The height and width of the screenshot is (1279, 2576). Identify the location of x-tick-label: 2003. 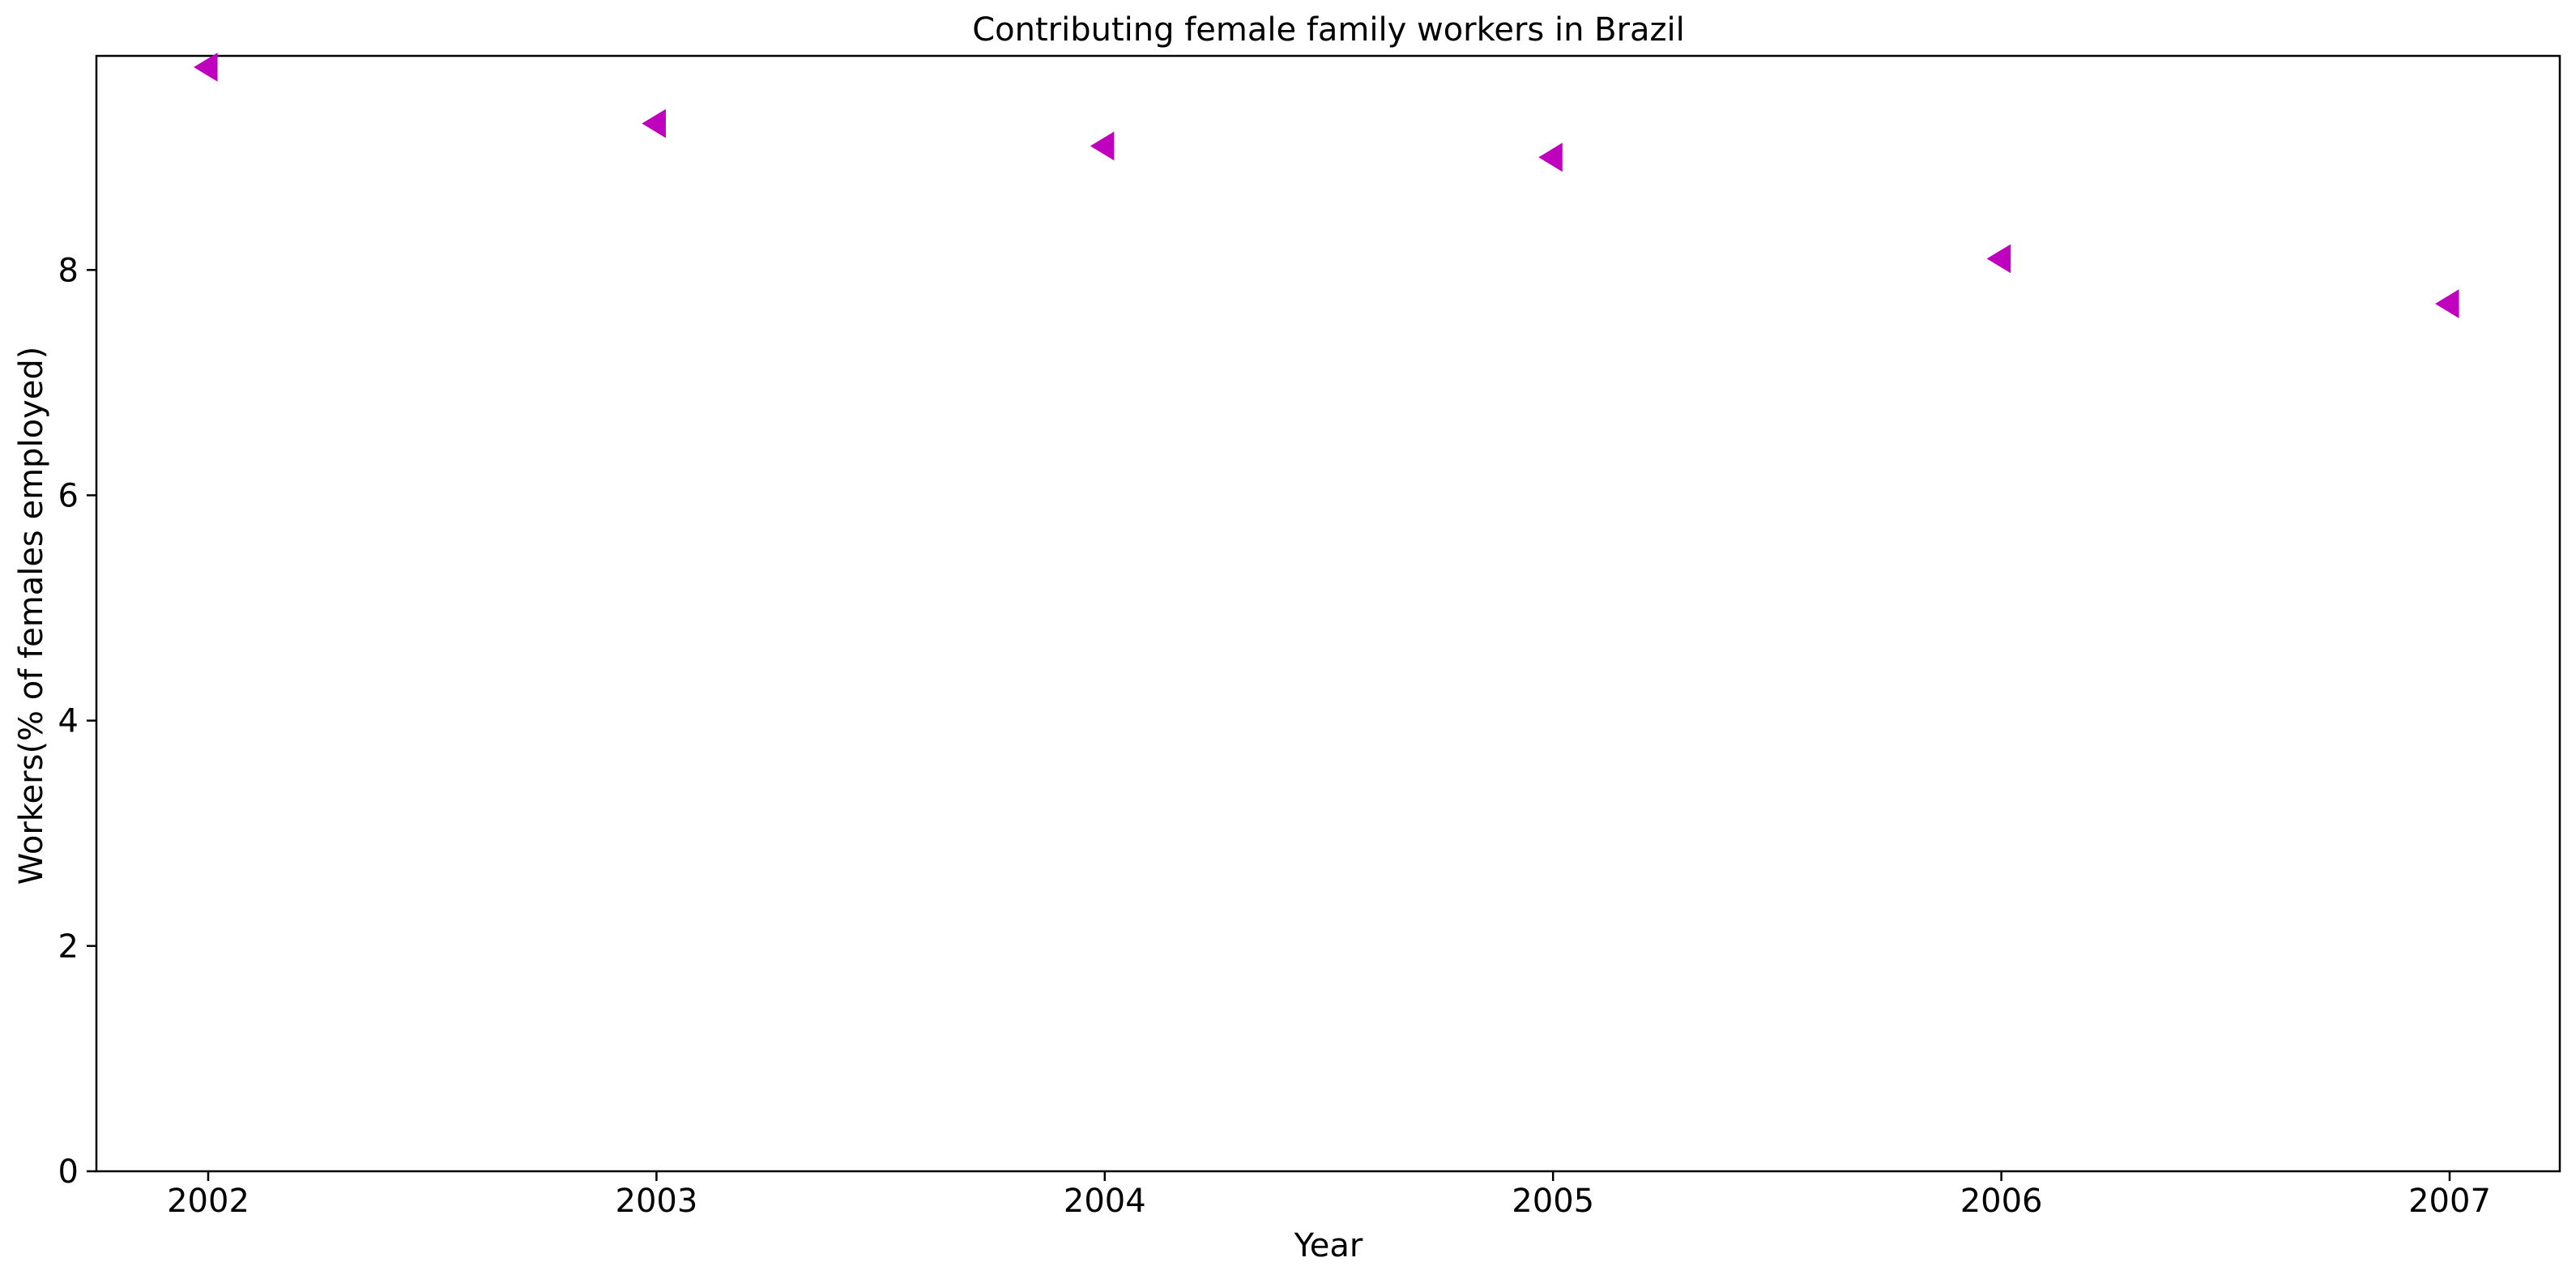
(657, 1201).